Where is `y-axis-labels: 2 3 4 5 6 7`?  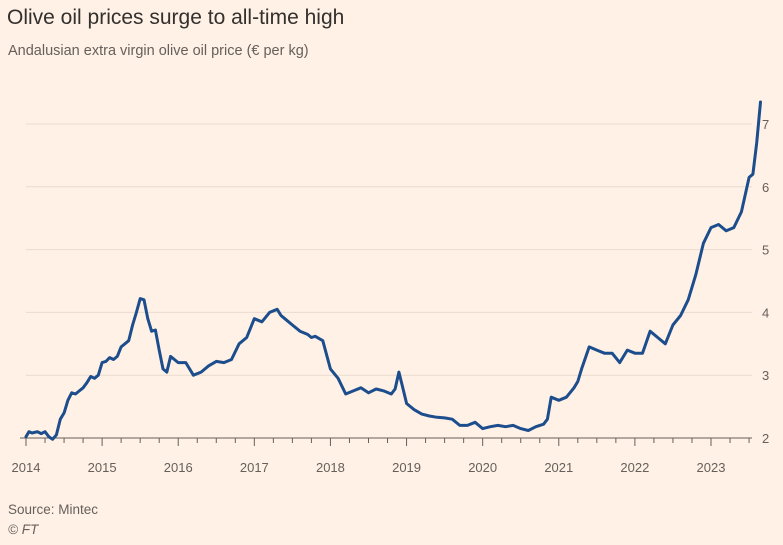
y-axis-labels: 2 3 4 5 6 7 is located at coordinates (765, 281).